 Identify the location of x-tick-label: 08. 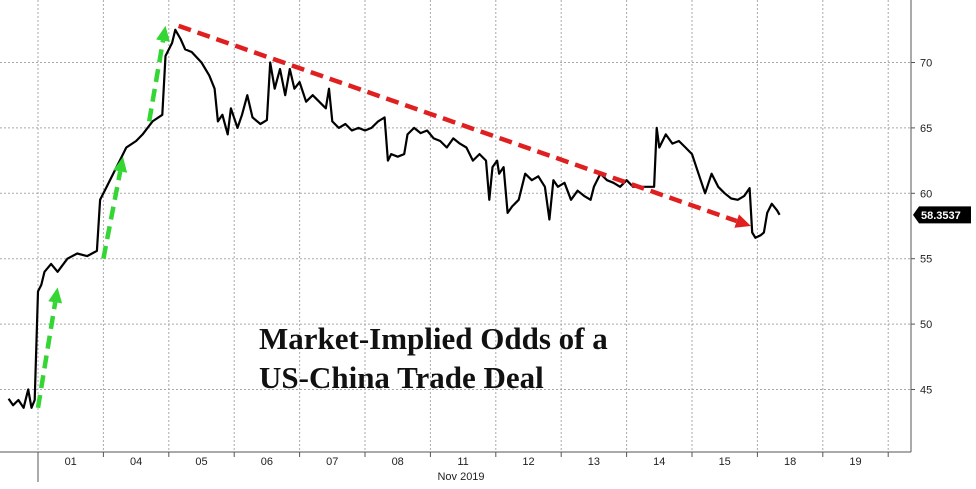
(398, 462).